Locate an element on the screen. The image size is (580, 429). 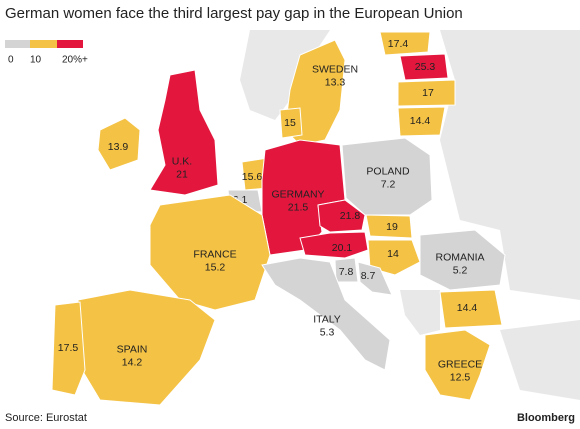
country-name: ITALY is located at coordinates (327, 319).